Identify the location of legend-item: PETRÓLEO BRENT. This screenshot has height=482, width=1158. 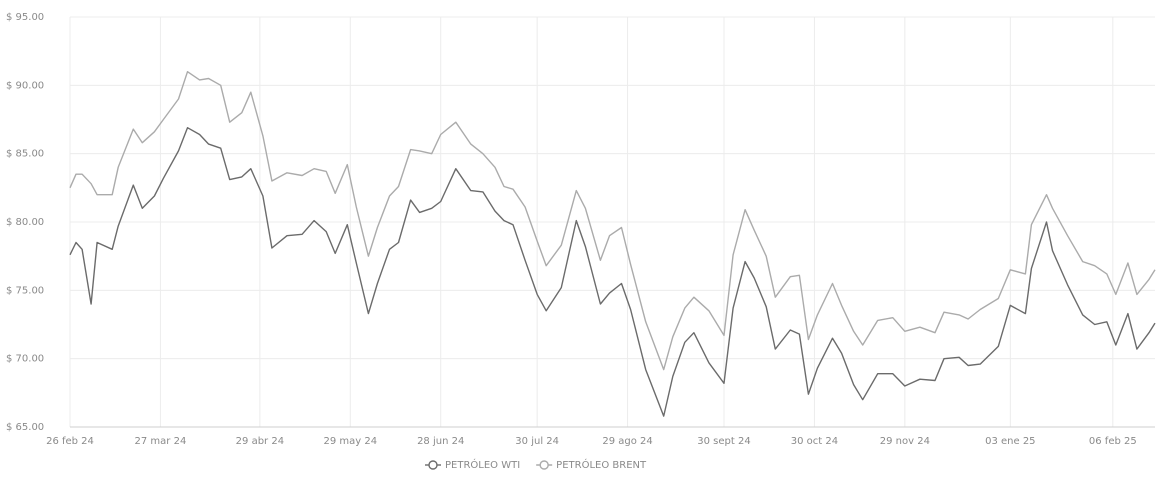
(591, 464).